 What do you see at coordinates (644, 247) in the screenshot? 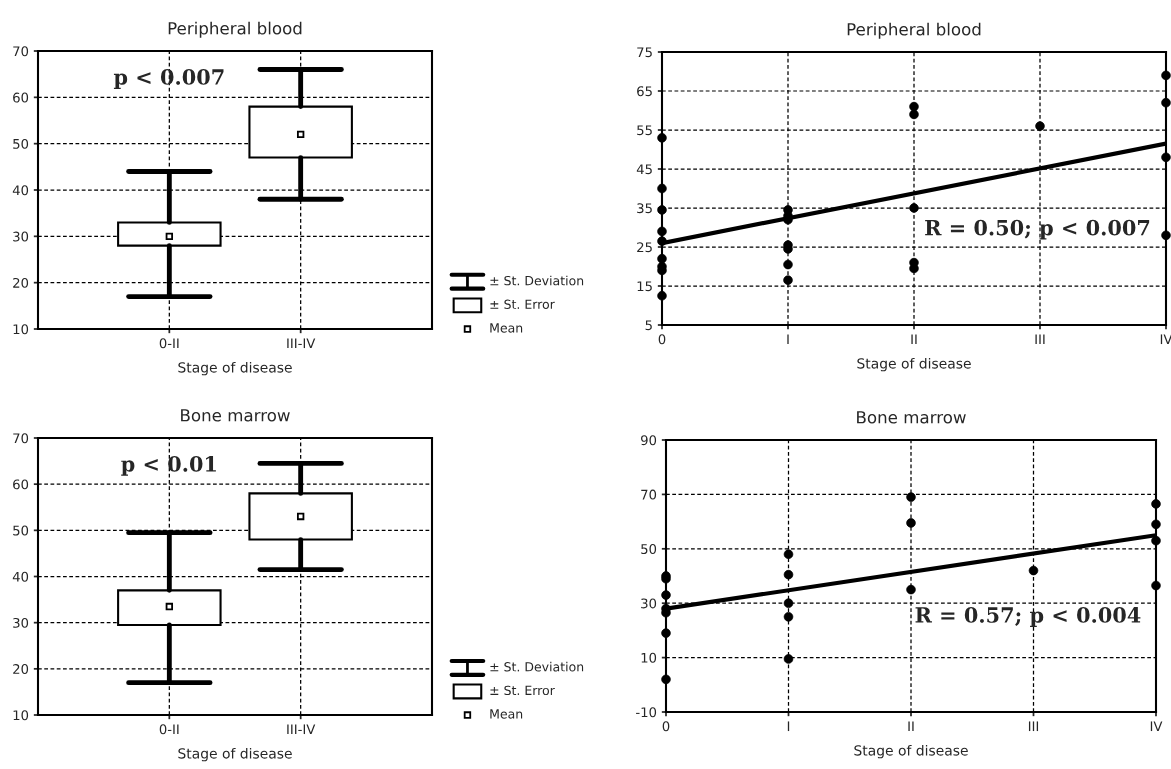
I see `y-tick-label: 25` at bounding box center [644, 247].